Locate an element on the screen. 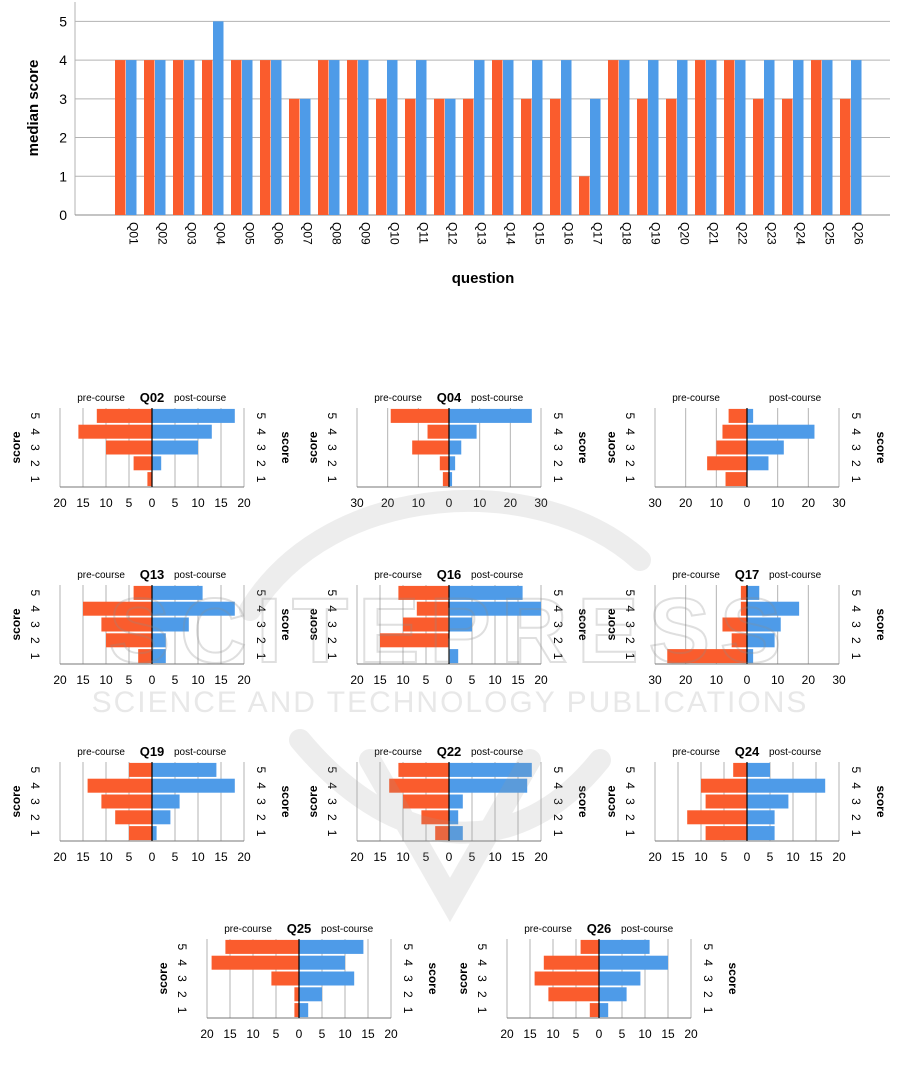 Image resolution: width=901 pixels, height=1069 pixels. main-y-tick-label: 2 is located at coordinates (63, 138).